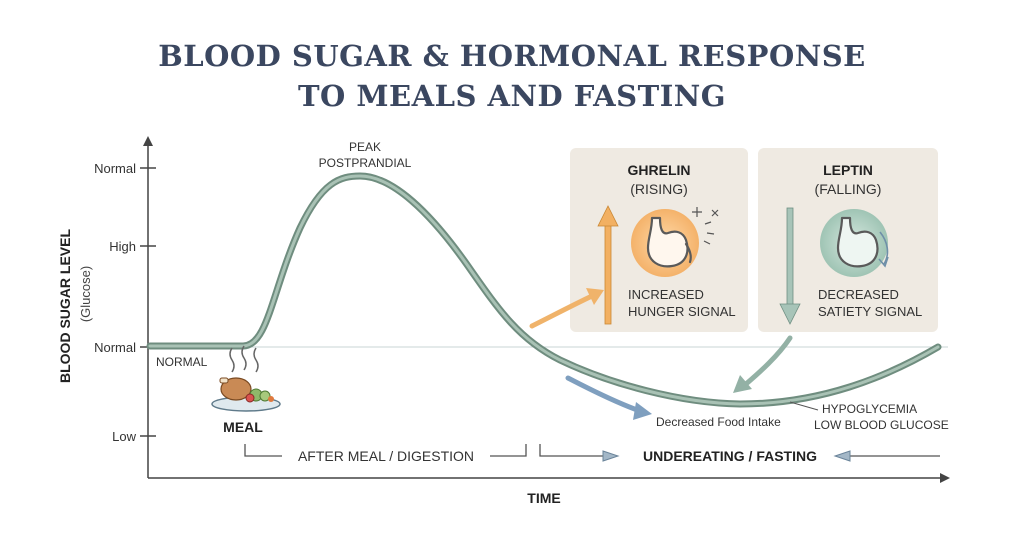  What do you see at coordinates (659, 189) in the screenshot?
I see `ghrelin-status: (RISING)` at bounding box center [659, 189].